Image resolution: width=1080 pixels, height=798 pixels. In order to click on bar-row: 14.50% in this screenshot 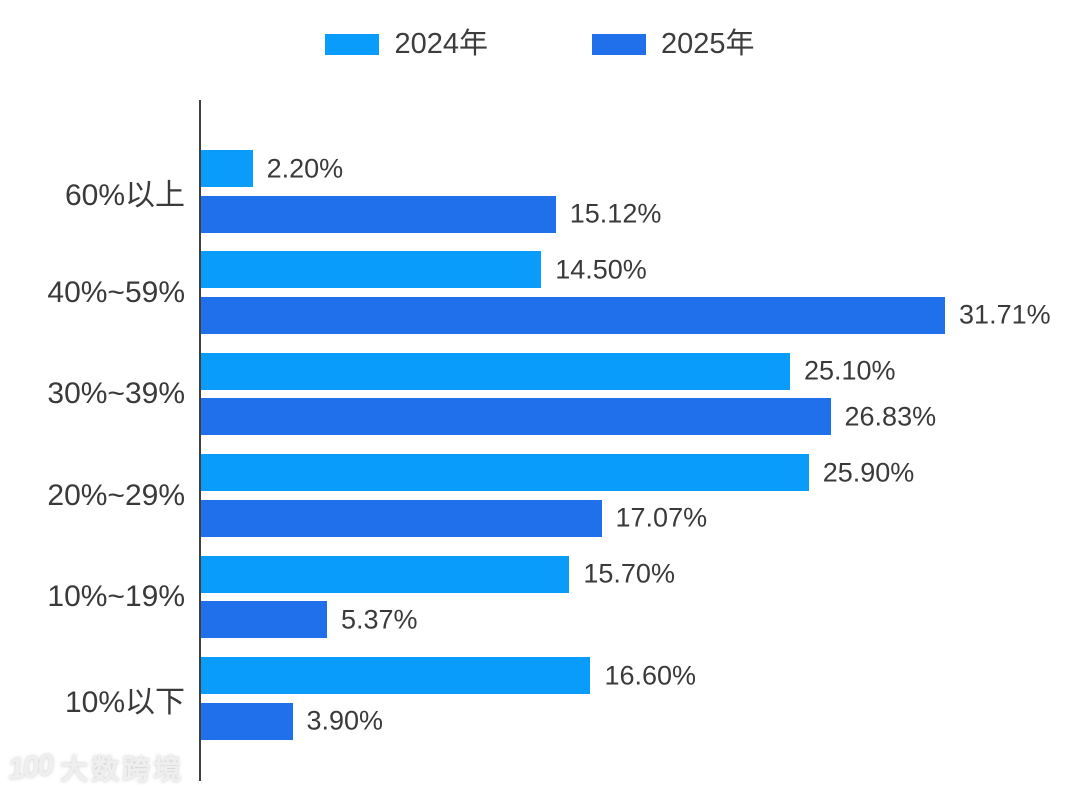, I will do `click(631, 270)`.